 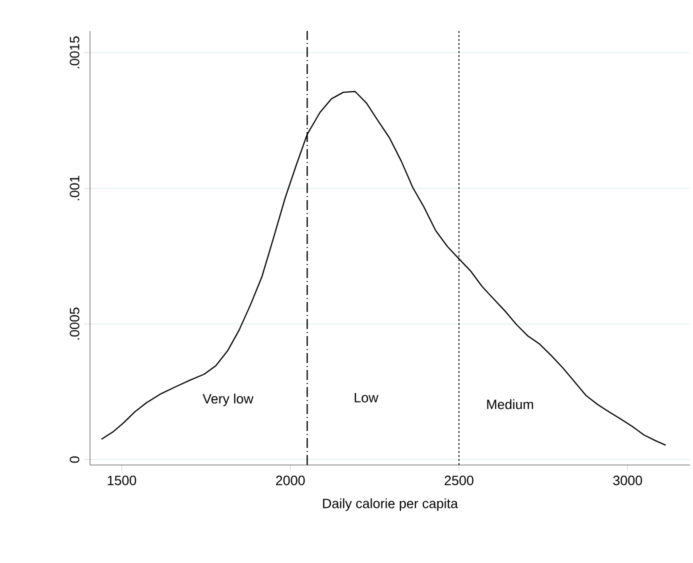 What do you see at coordinates (510, 404) in the screenshot?
I see `annotation: Medium` at bounding box center [510, 404].